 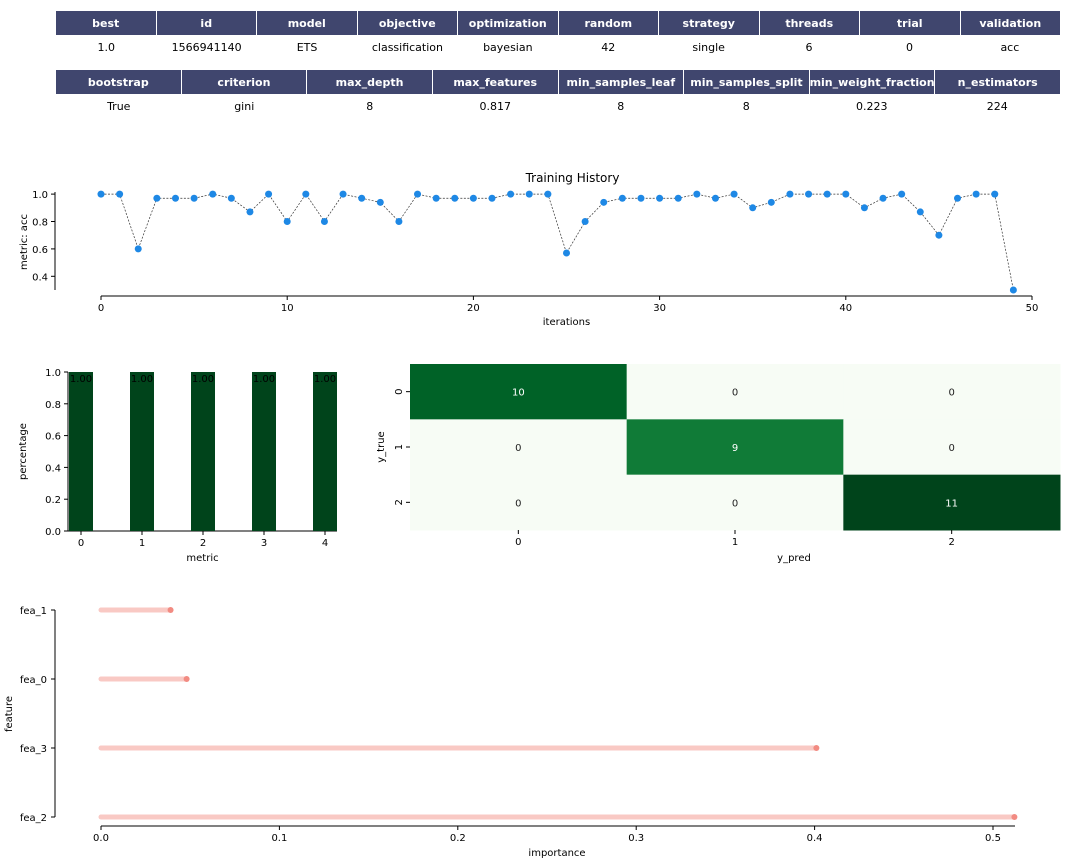 What do you see at coordinates (557, 242) in the screenshot?
I see `history-line` at bounding box center [557, 242].